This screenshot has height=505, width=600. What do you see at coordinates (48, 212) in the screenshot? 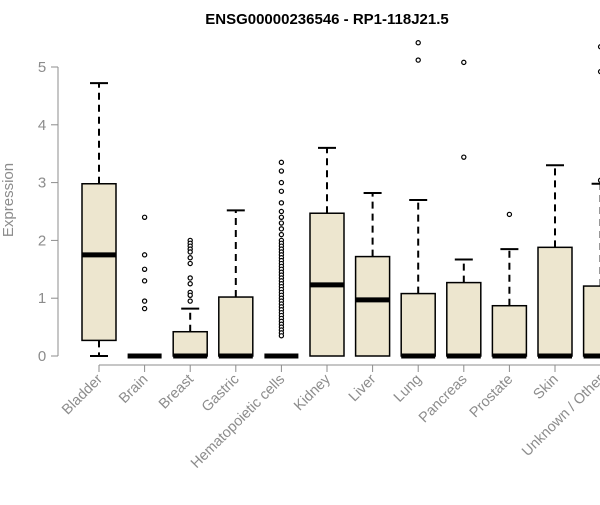
I see `y-axis: 0 1 2 3 4 5` at bounding box center [48, 212].